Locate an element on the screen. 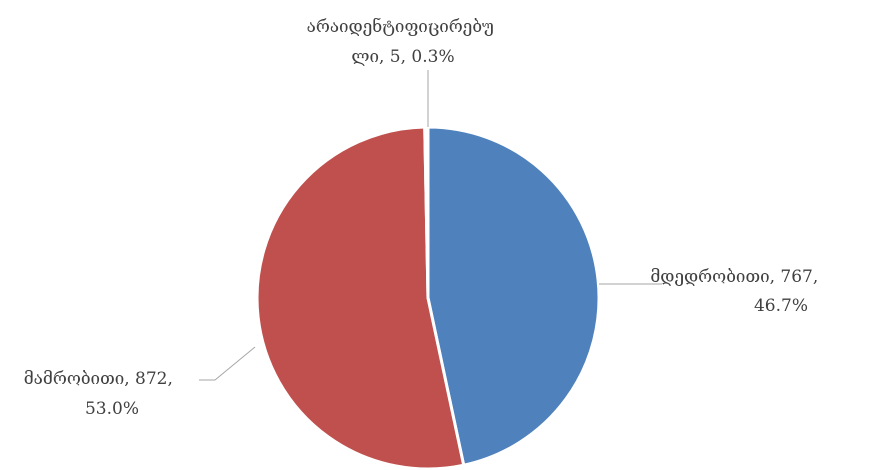 This screenshot has width=891, height=470. label-unidentified-line2: ლი, 5, 0.3% is located at coordinates (402, 57).